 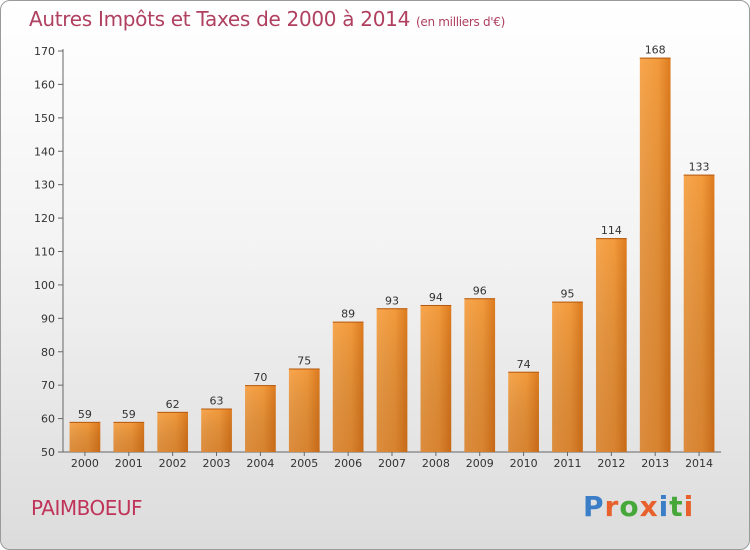 What do you see at coordinates (461, 22) in the screenshot?
I see `chart-subtitle: (en milliers d'€)` at bounding box center [461, 22].